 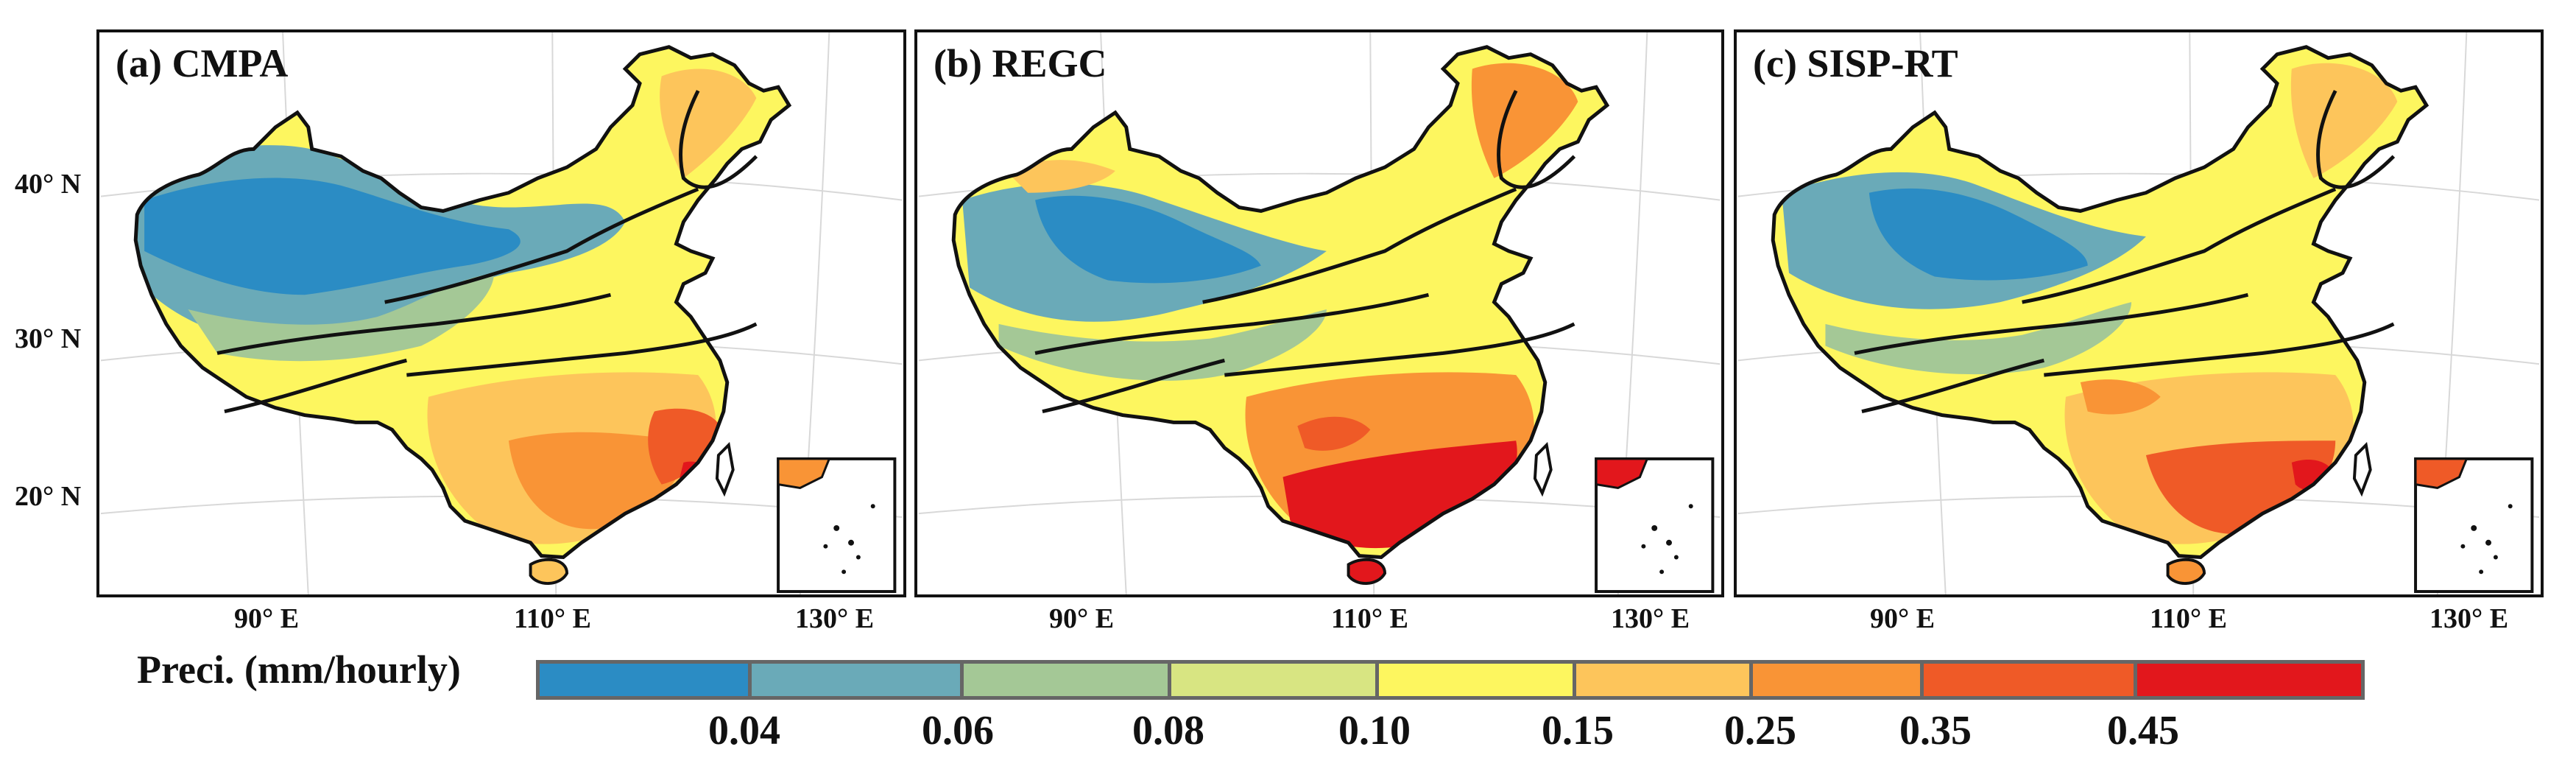 What do you see at coordinates (48, 496) in the screenshot?
I see `lat-label-20n: 20° N` at bounding box center [48, 496].